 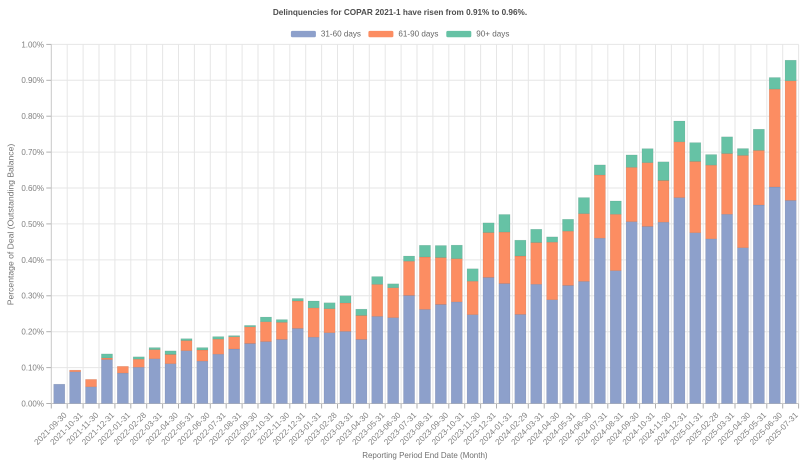 I want to click on svg-text: 0.30%, so click(x=32, y=296).